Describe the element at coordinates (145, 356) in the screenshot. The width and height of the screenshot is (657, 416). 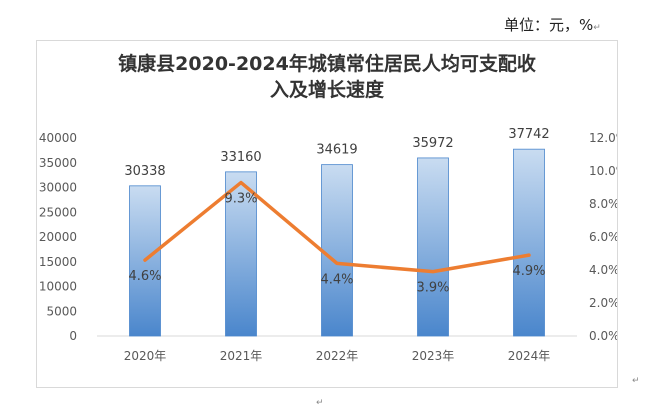
I see `category-label: 2020年` at that location.